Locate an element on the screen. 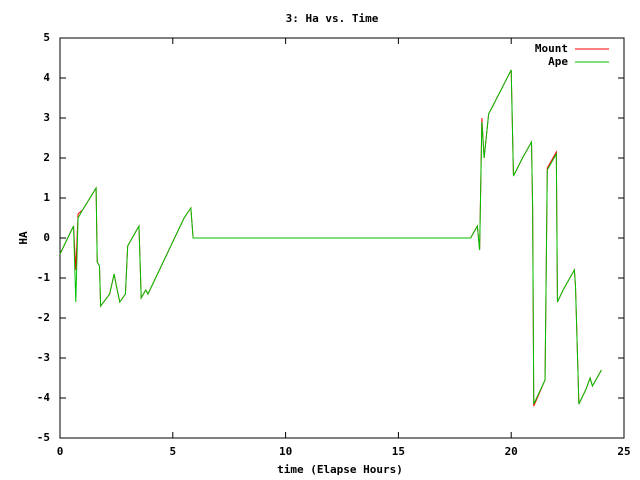  y-tick-label: 2 is located at coordinates (46, 157).